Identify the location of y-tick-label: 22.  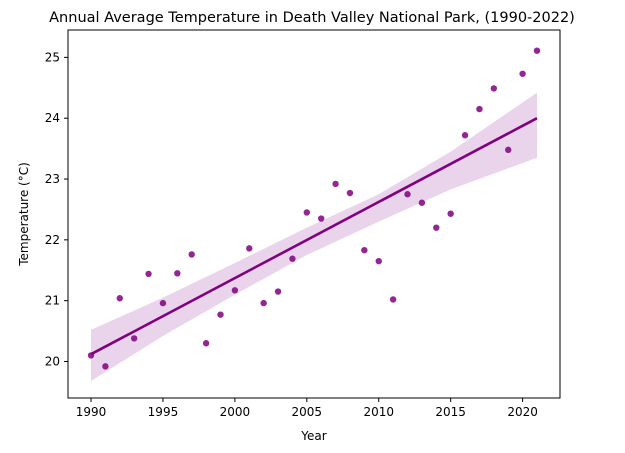
(52, 240).